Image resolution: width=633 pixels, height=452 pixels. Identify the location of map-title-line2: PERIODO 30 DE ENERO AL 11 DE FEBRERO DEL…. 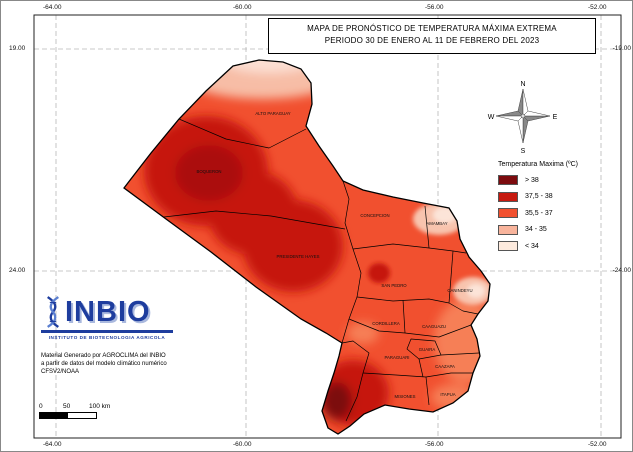
(432, 41).